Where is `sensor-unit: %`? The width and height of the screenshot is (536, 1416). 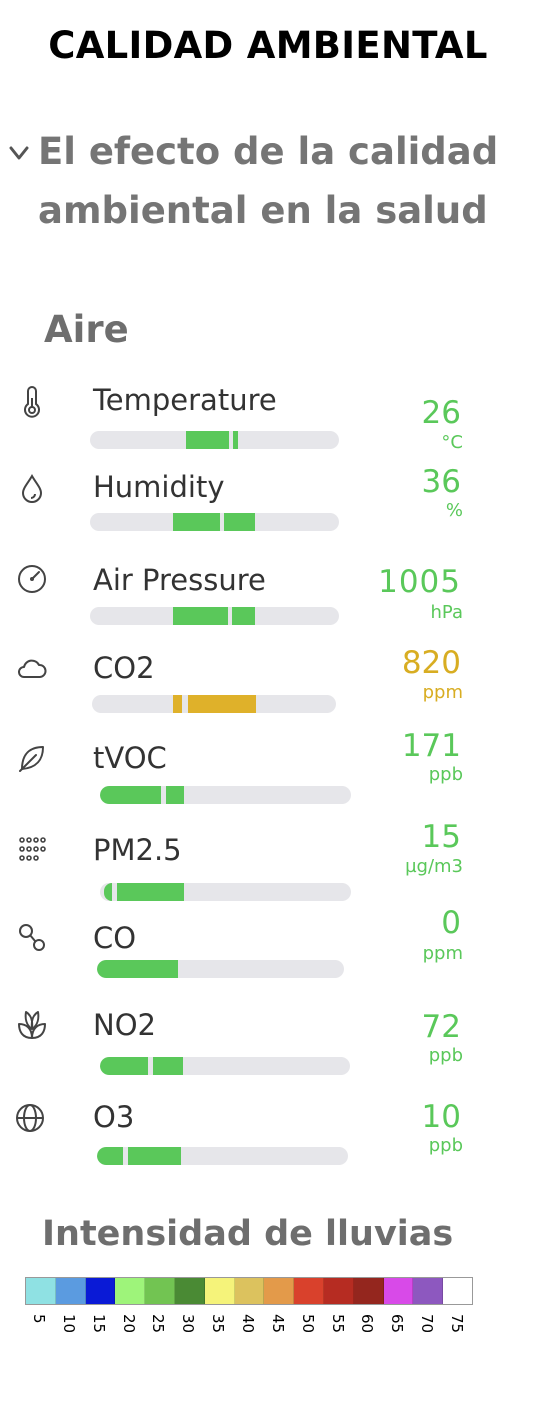
sensor-unit: % is located at coordinates (454, 510).